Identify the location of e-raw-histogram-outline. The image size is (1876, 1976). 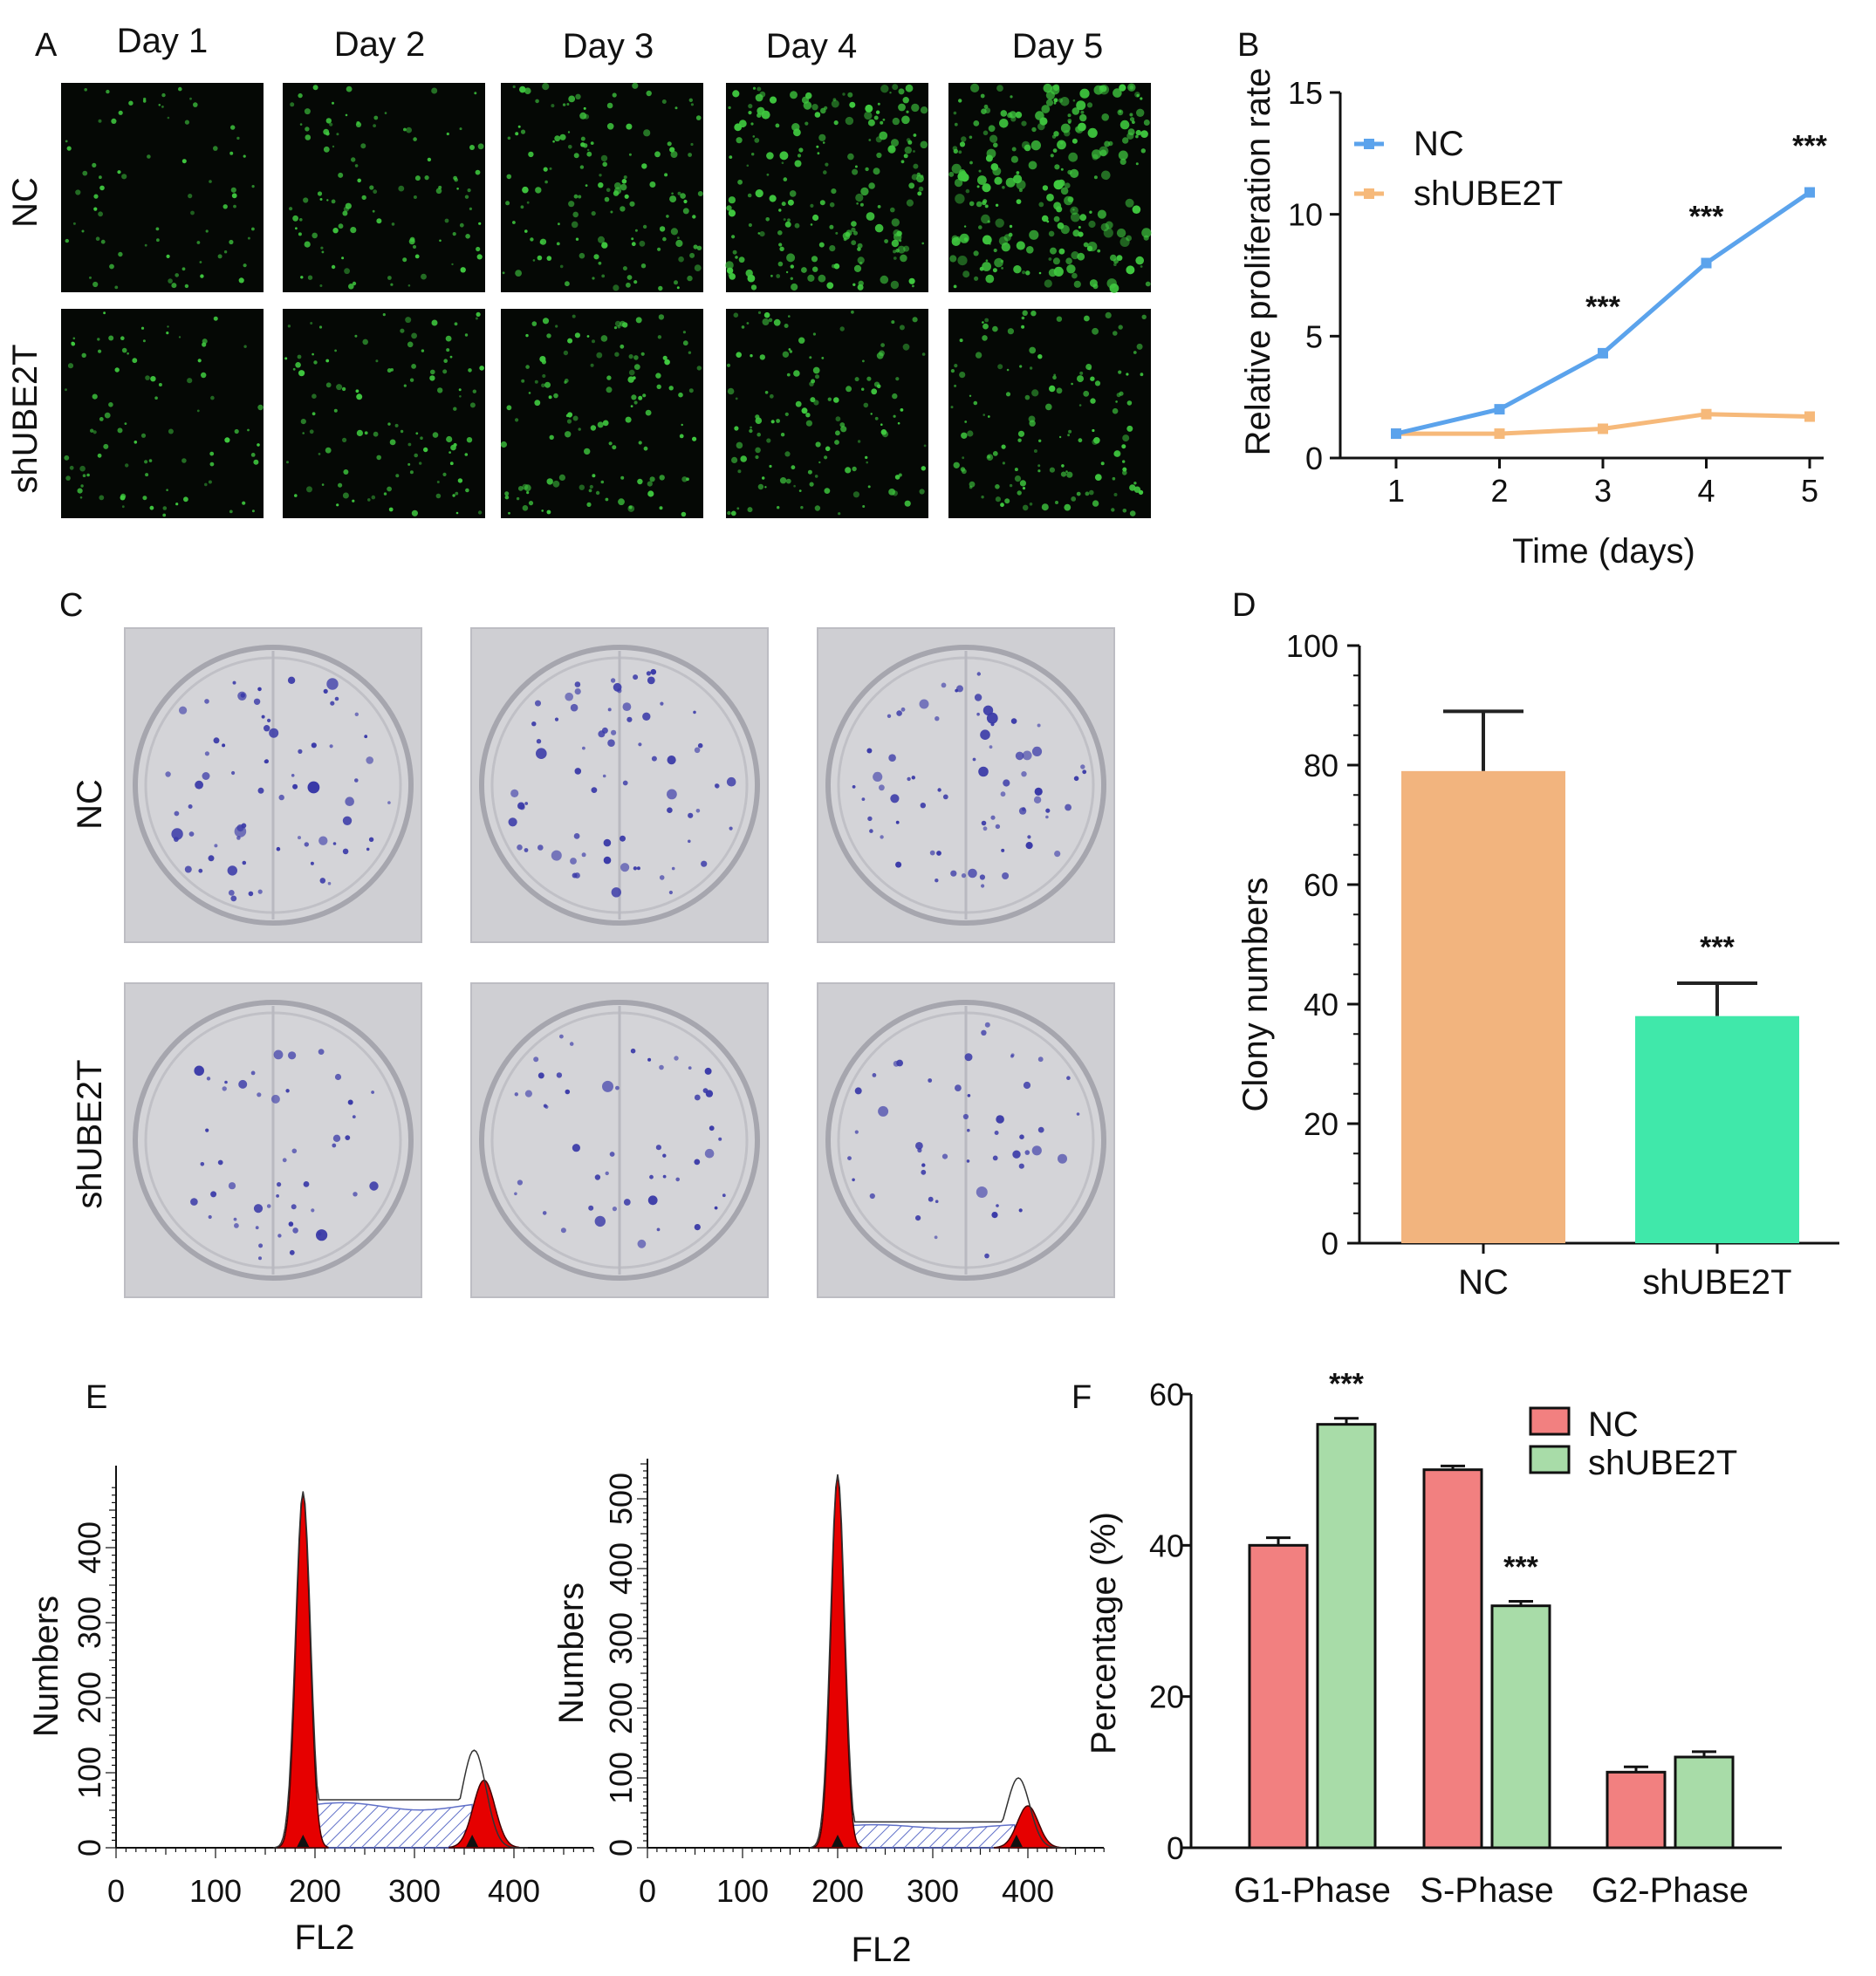
(939, 1661).